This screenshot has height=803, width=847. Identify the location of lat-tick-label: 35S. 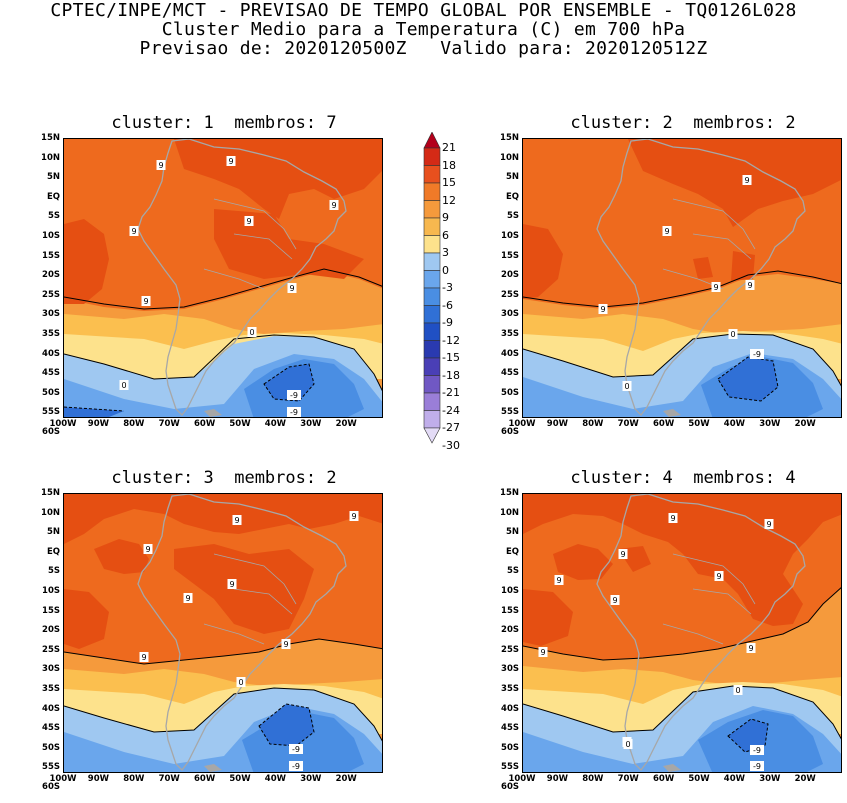
(51, 689).